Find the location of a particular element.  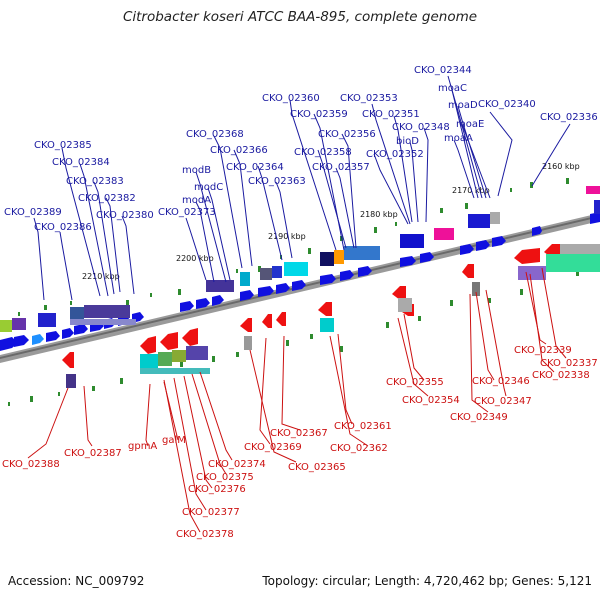

gene-label: CKO_02386 is located at coordinates (63, 227).